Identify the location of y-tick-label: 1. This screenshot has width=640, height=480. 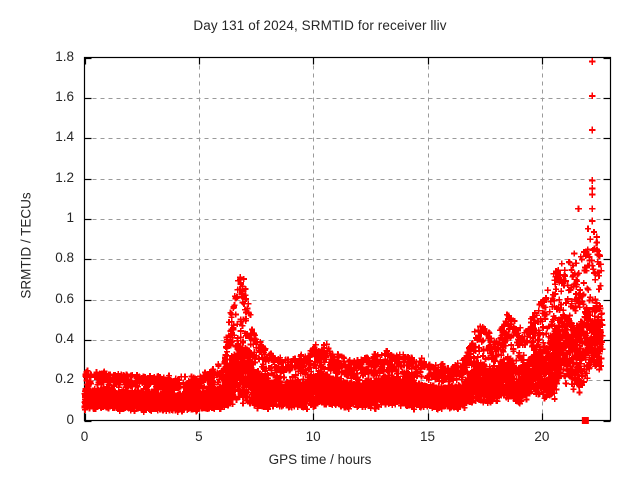
(52, 217).